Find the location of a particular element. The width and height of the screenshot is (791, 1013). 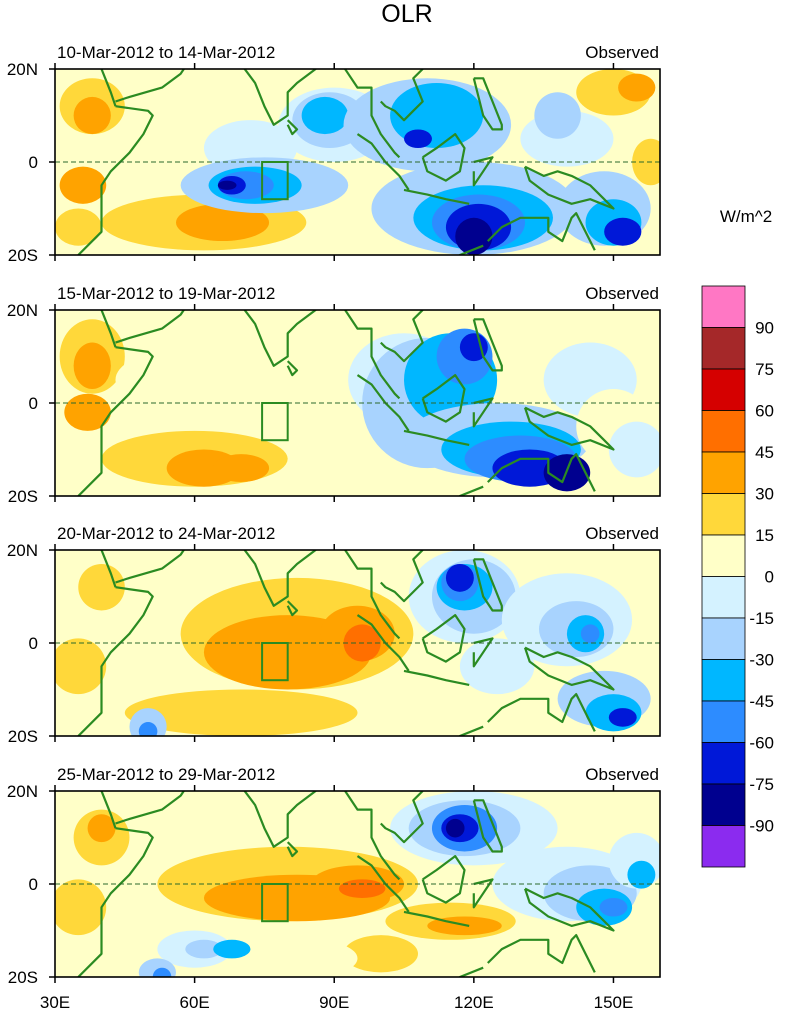

longitude-axis: 30E 60E 90E 120E 150E is located at coordinates (336, 1002).